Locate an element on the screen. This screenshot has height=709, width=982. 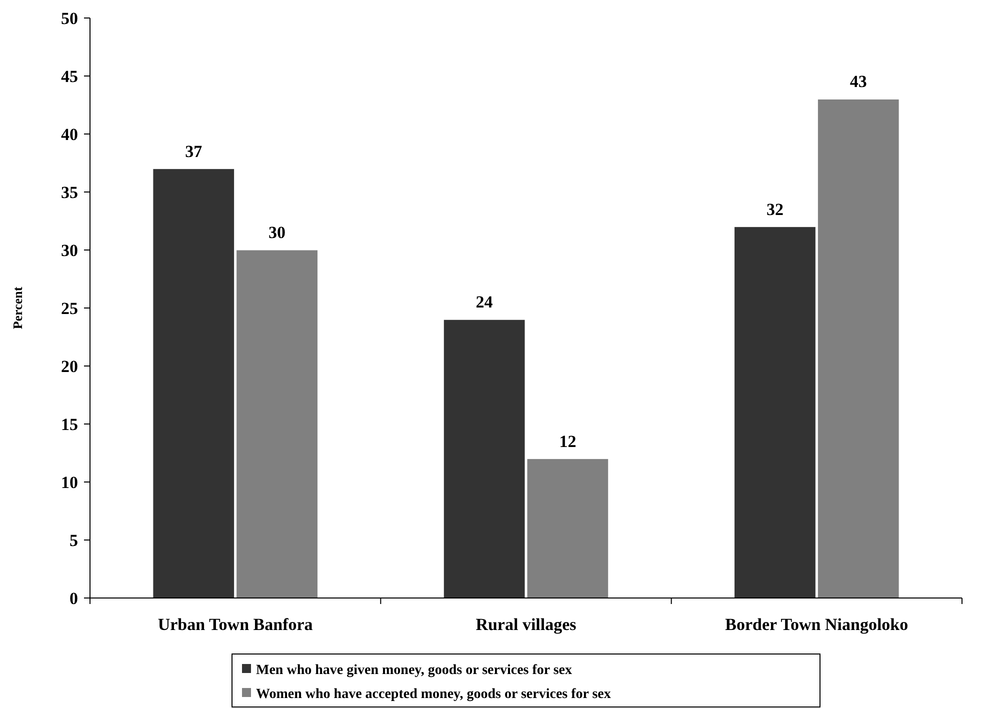
y-tick-label: 30 is located at coordinates (69, 250).